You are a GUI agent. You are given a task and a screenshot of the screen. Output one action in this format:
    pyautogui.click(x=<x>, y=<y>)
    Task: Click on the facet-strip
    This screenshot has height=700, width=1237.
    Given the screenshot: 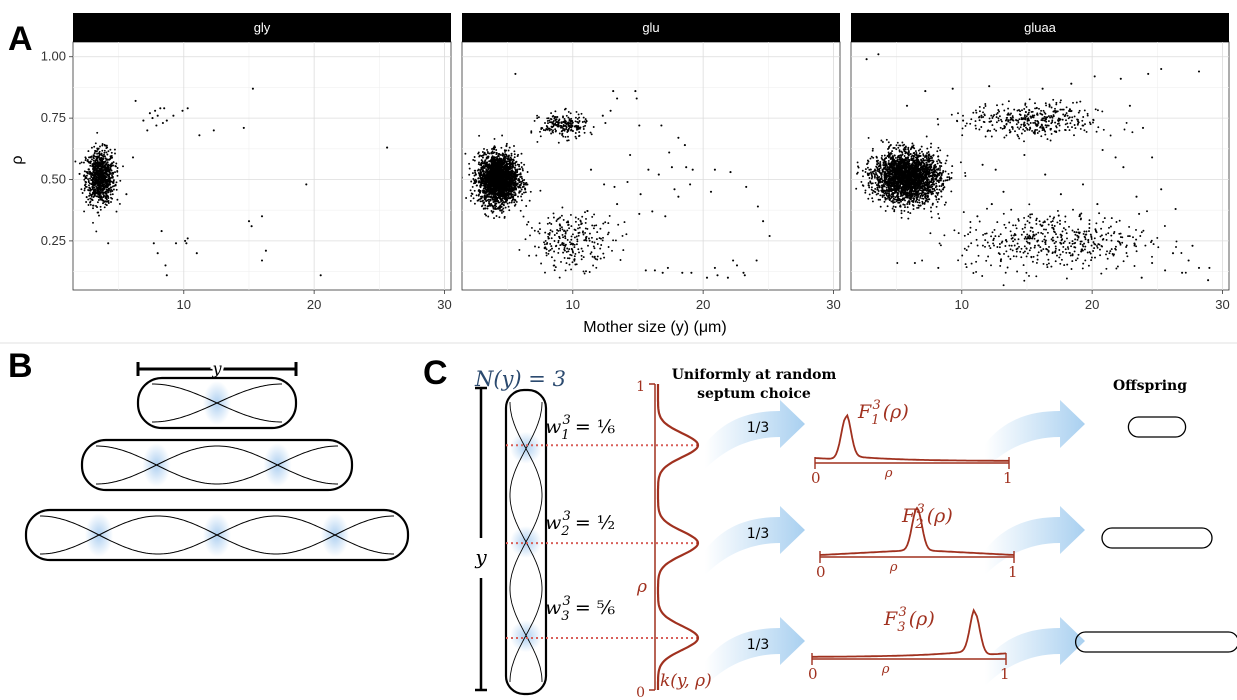 What is the action you would take?
    pyautogui.click(x=651, y=27)
    